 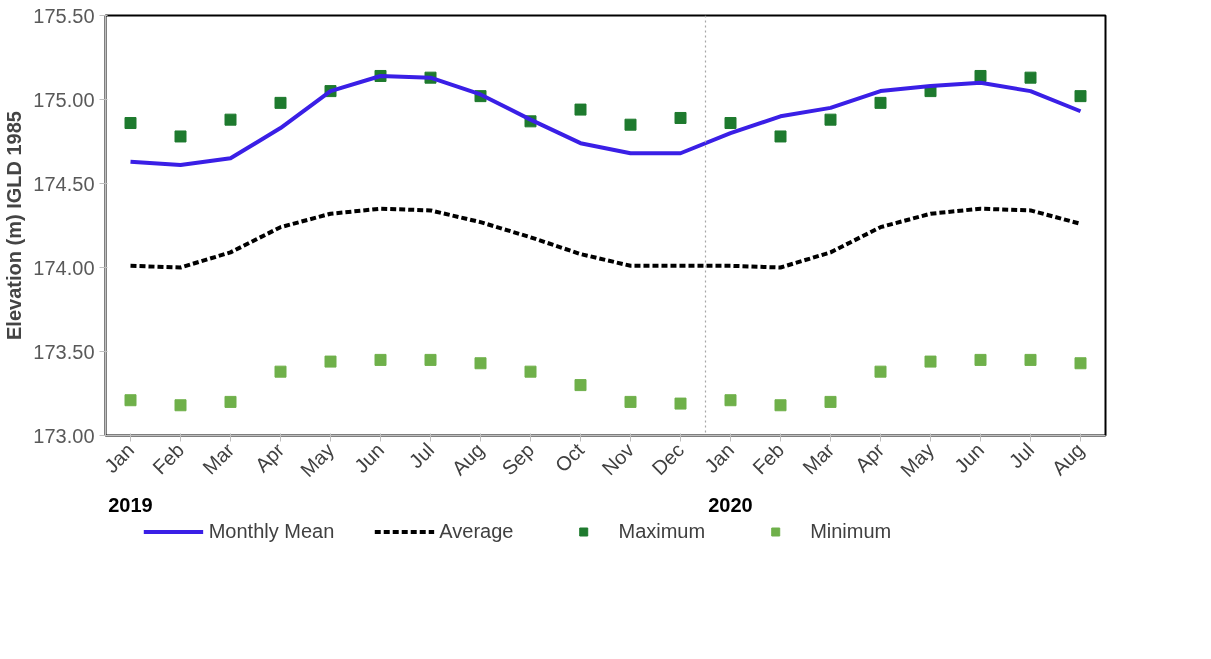 I want to click on y-axis-title: Elevation (m) IGLD 1985, so click(x=14, y=225).